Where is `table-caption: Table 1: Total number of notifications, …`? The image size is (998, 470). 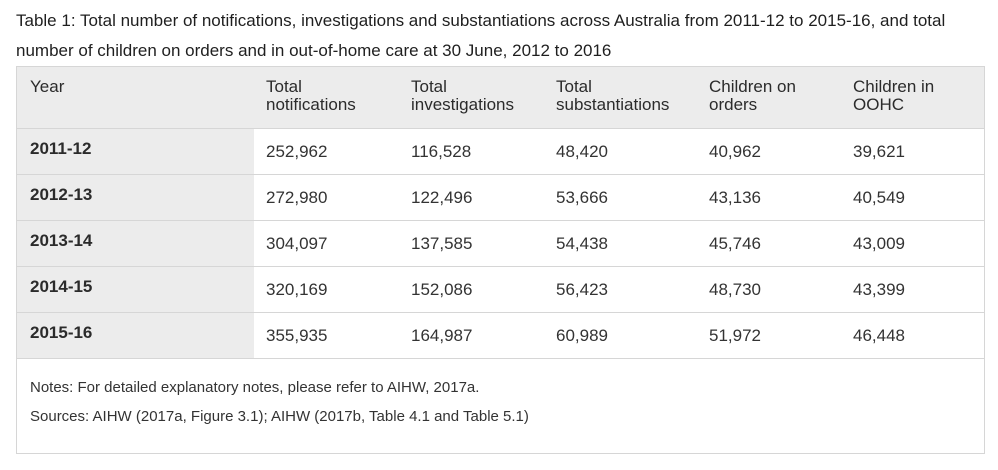
table-caption: Table 1: Total number of notifications, … is located at coordinates (481, 35).